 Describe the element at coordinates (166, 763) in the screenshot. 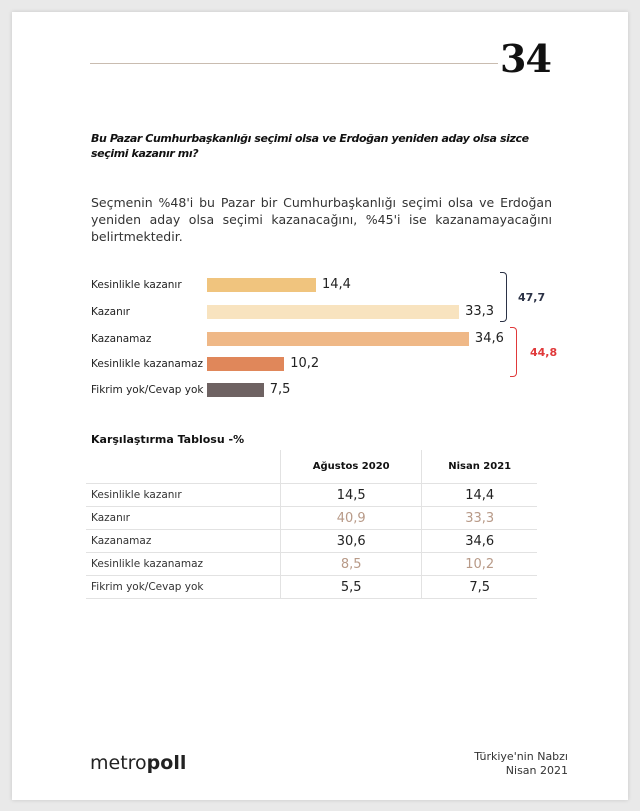

I see `logo-bold: poll` at that location.